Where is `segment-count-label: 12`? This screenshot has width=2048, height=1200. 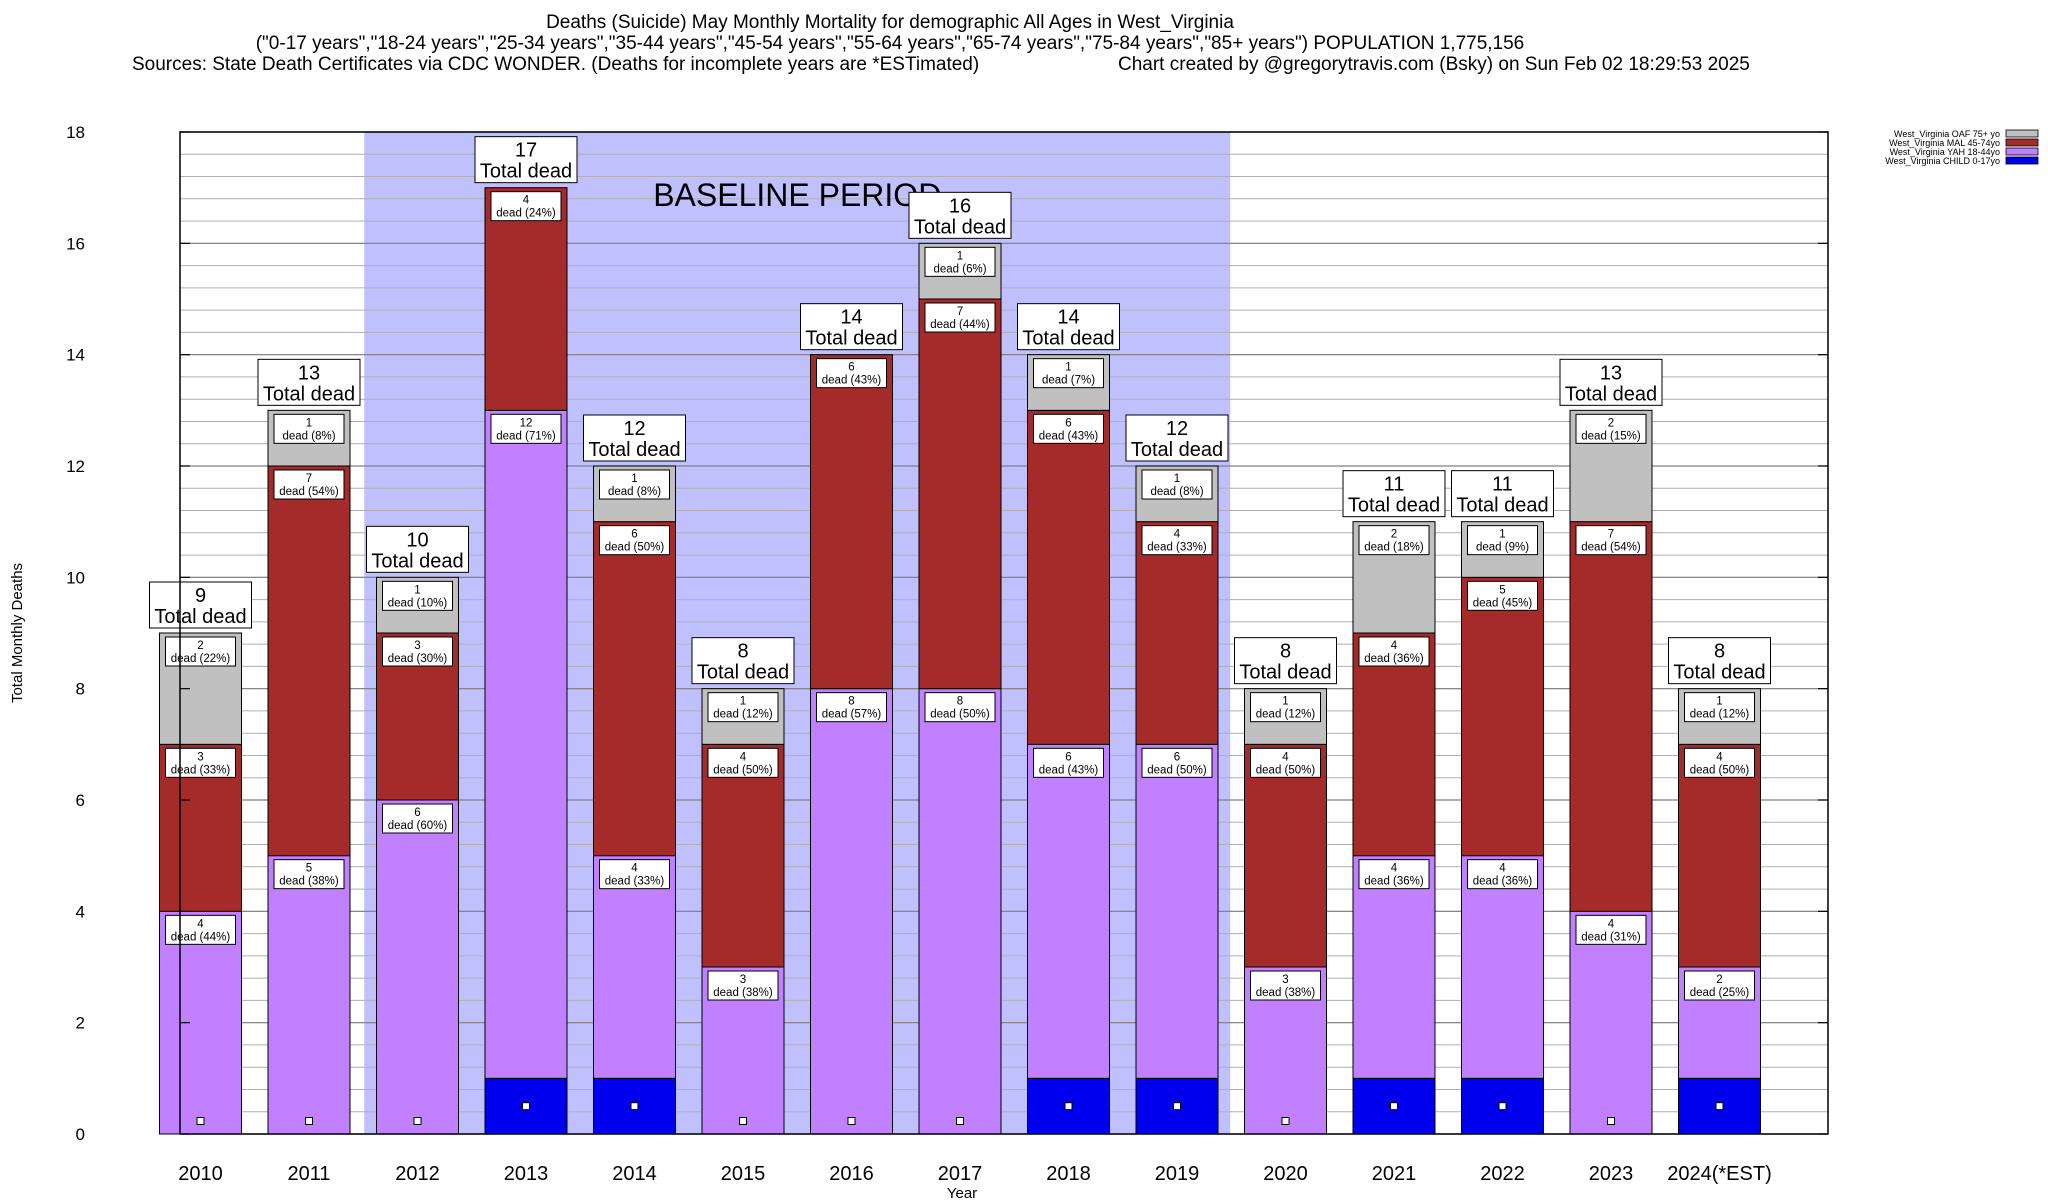
segment-count-label: 12 is located at coordinates (526, 423).